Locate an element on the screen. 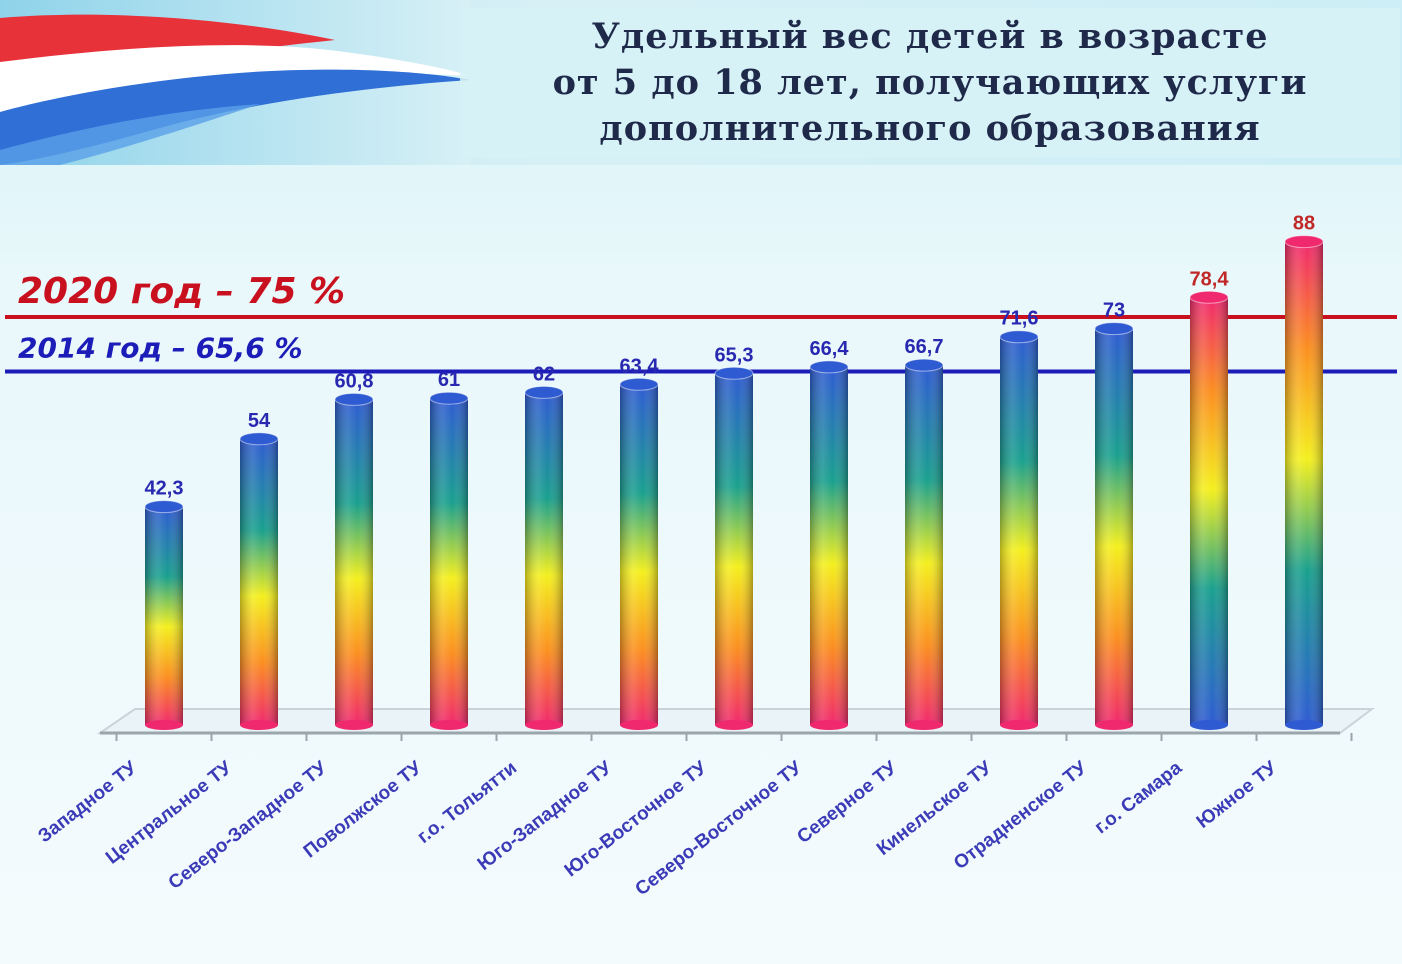  bar-value-label: 62 is located at coordinates (544, 374).